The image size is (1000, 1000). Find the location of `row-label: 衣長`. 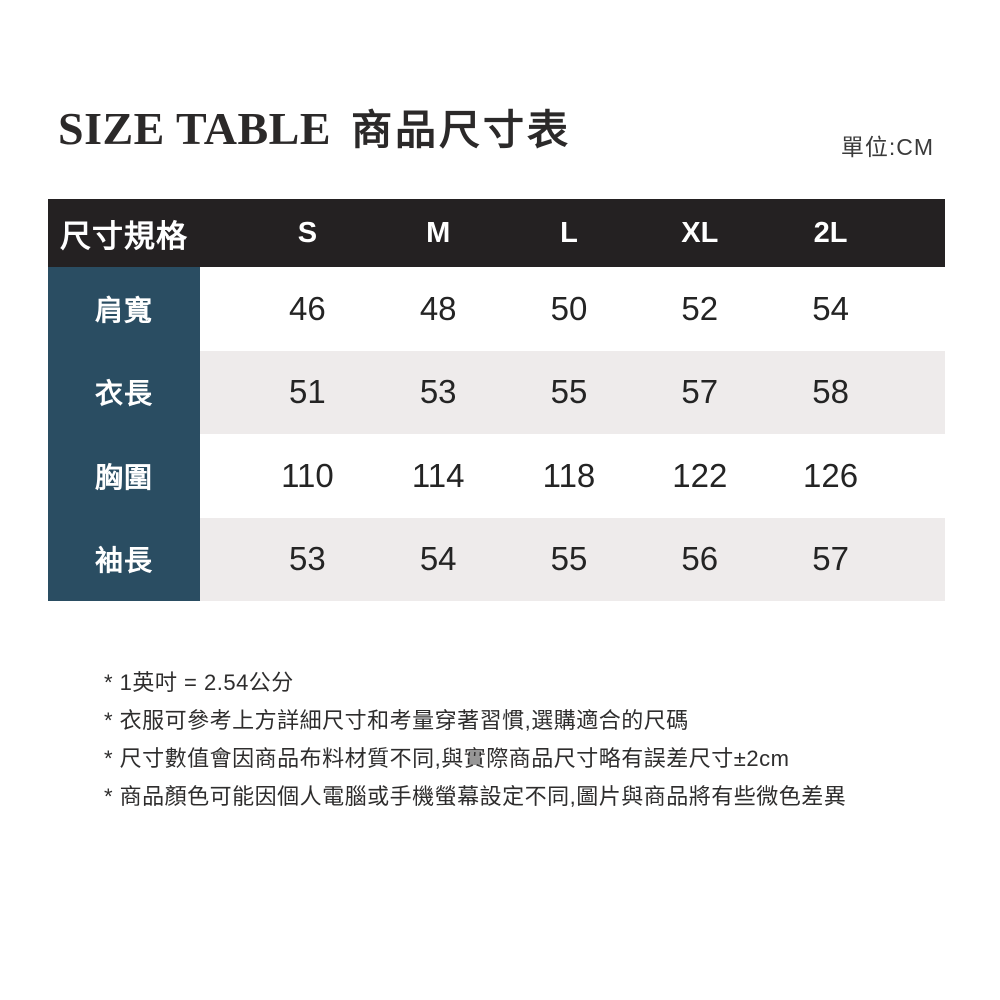

row-label: 衣長 is located at coordinates (124, 392).